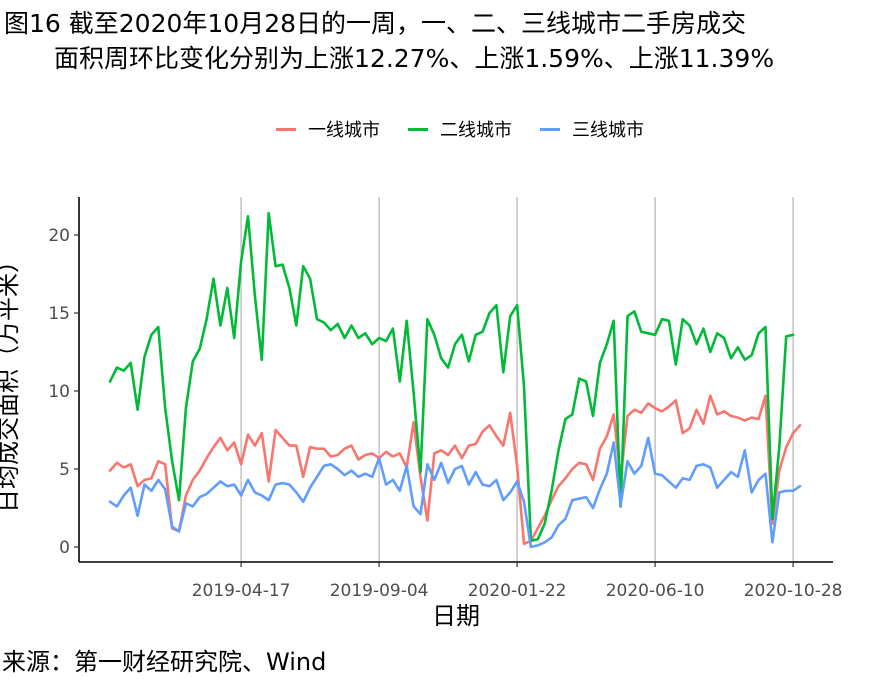 The height and width of the screenshot is (688, 885). What do you see at coordinates (164, 662) in the screenshot?
I see `source-note: 来源：第一财经研究院、Wind` at bounding box center [164, 662].